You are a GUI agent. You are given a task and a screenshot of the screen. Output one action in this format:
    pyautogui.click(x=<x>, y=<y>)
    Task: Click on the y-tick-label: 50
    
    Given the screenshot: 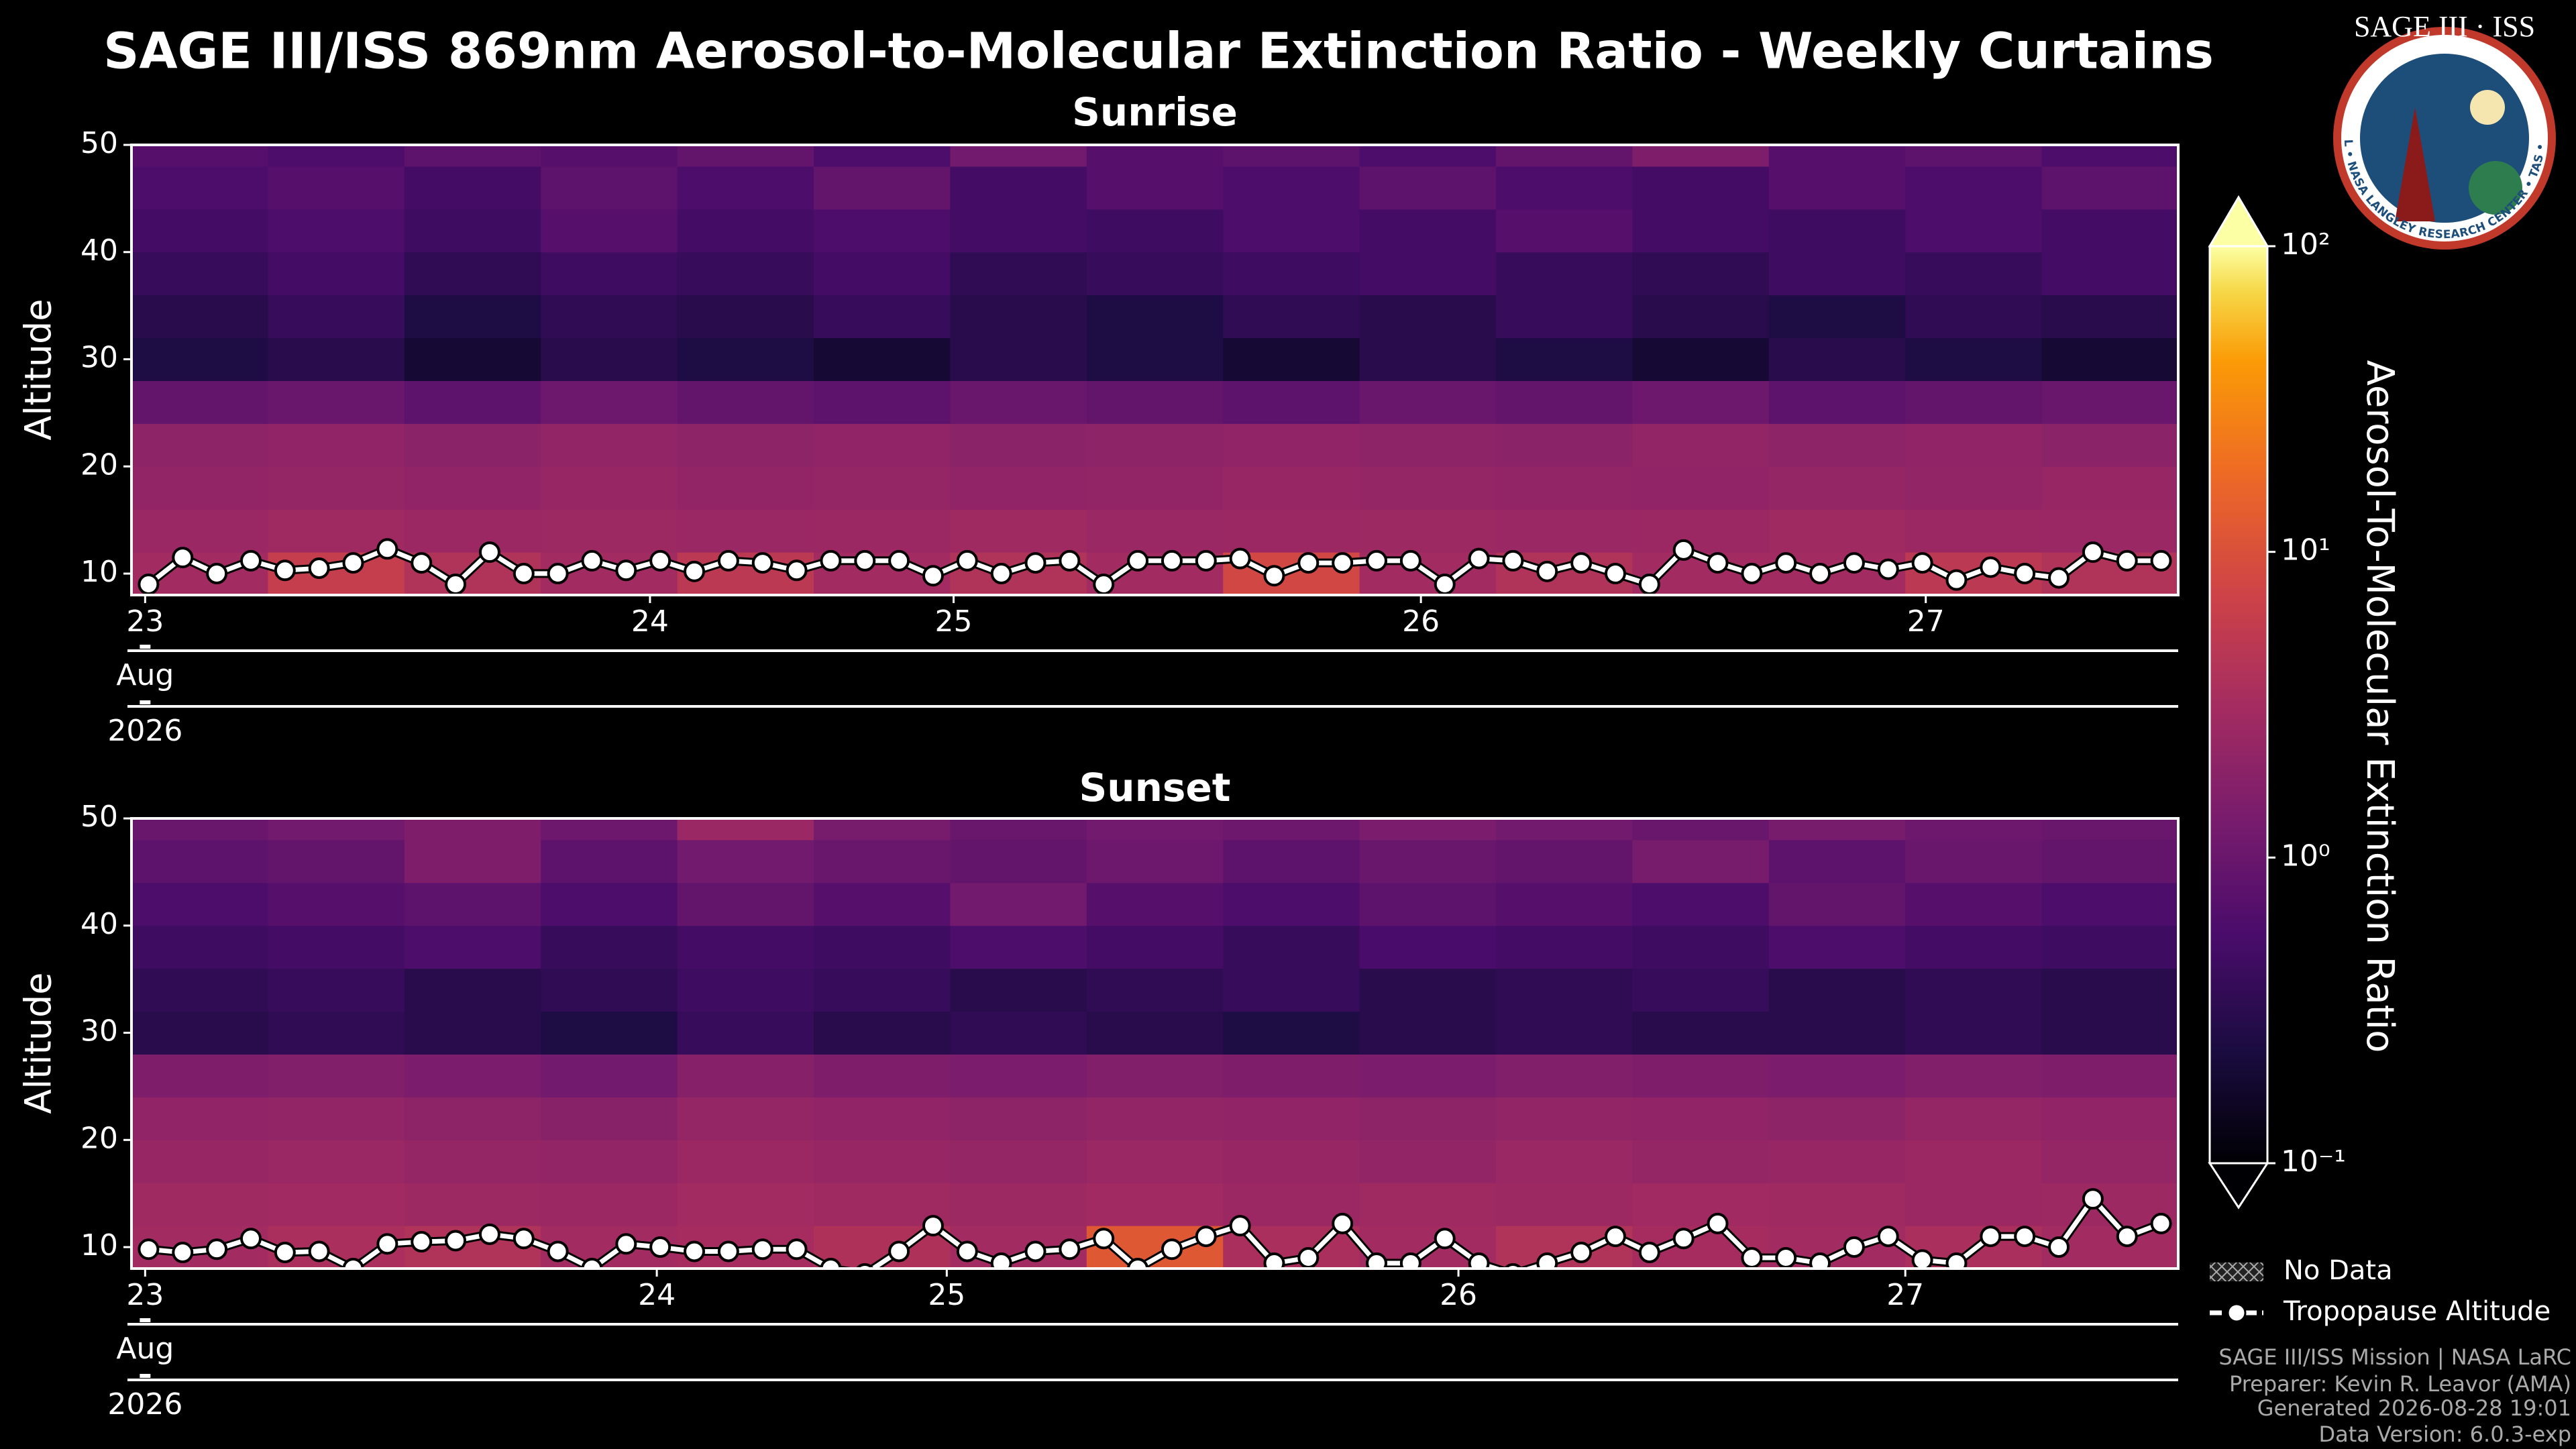 What is the action you would take?
    pyautogui.click(x=99, y=817)
    